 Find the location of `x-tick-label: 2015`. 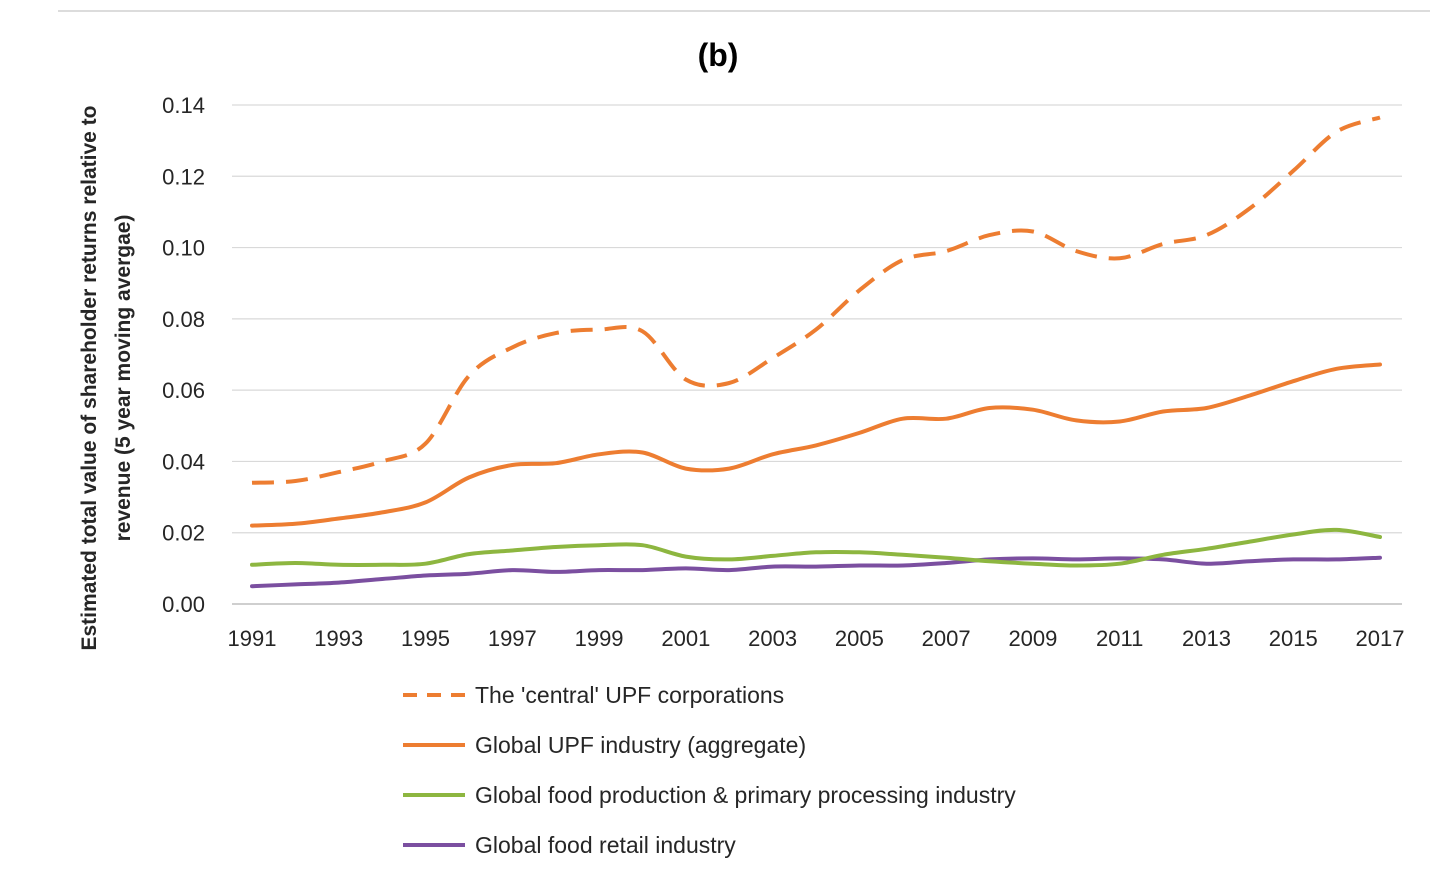

x-tick-label: 2015 is located at coordinates (1293, 638).